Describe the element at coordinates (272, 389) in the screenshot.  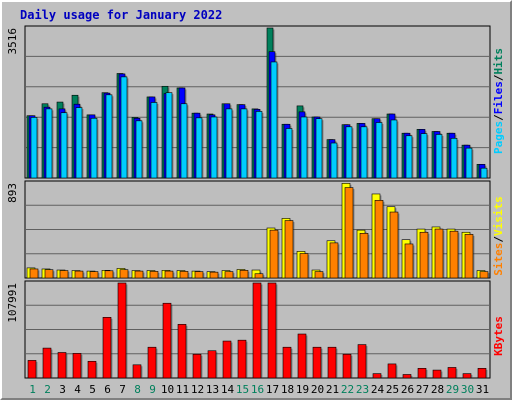
I see `x-tick-label-day-17: 17` at that location.